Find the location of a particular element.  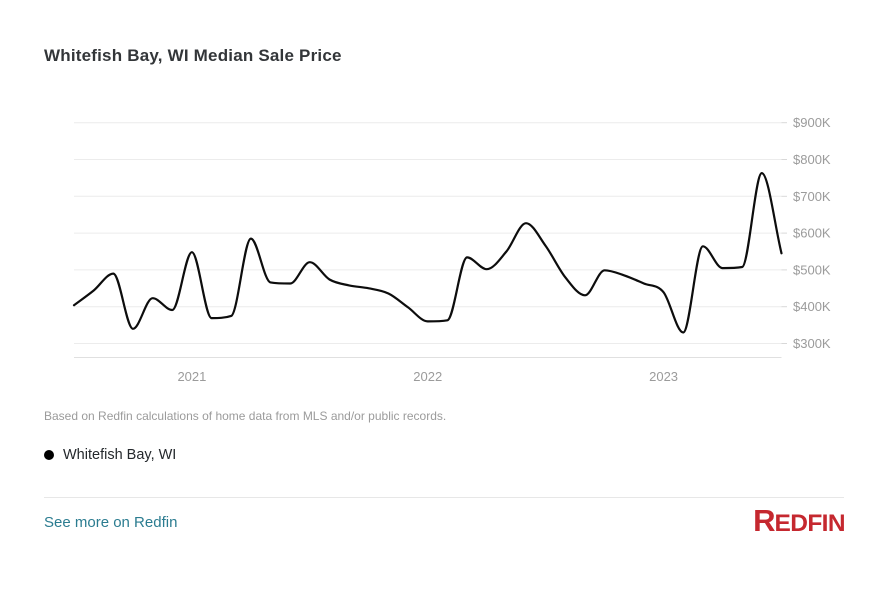

see-more-link: See more on Redfin is located at coordinates (111, 522).